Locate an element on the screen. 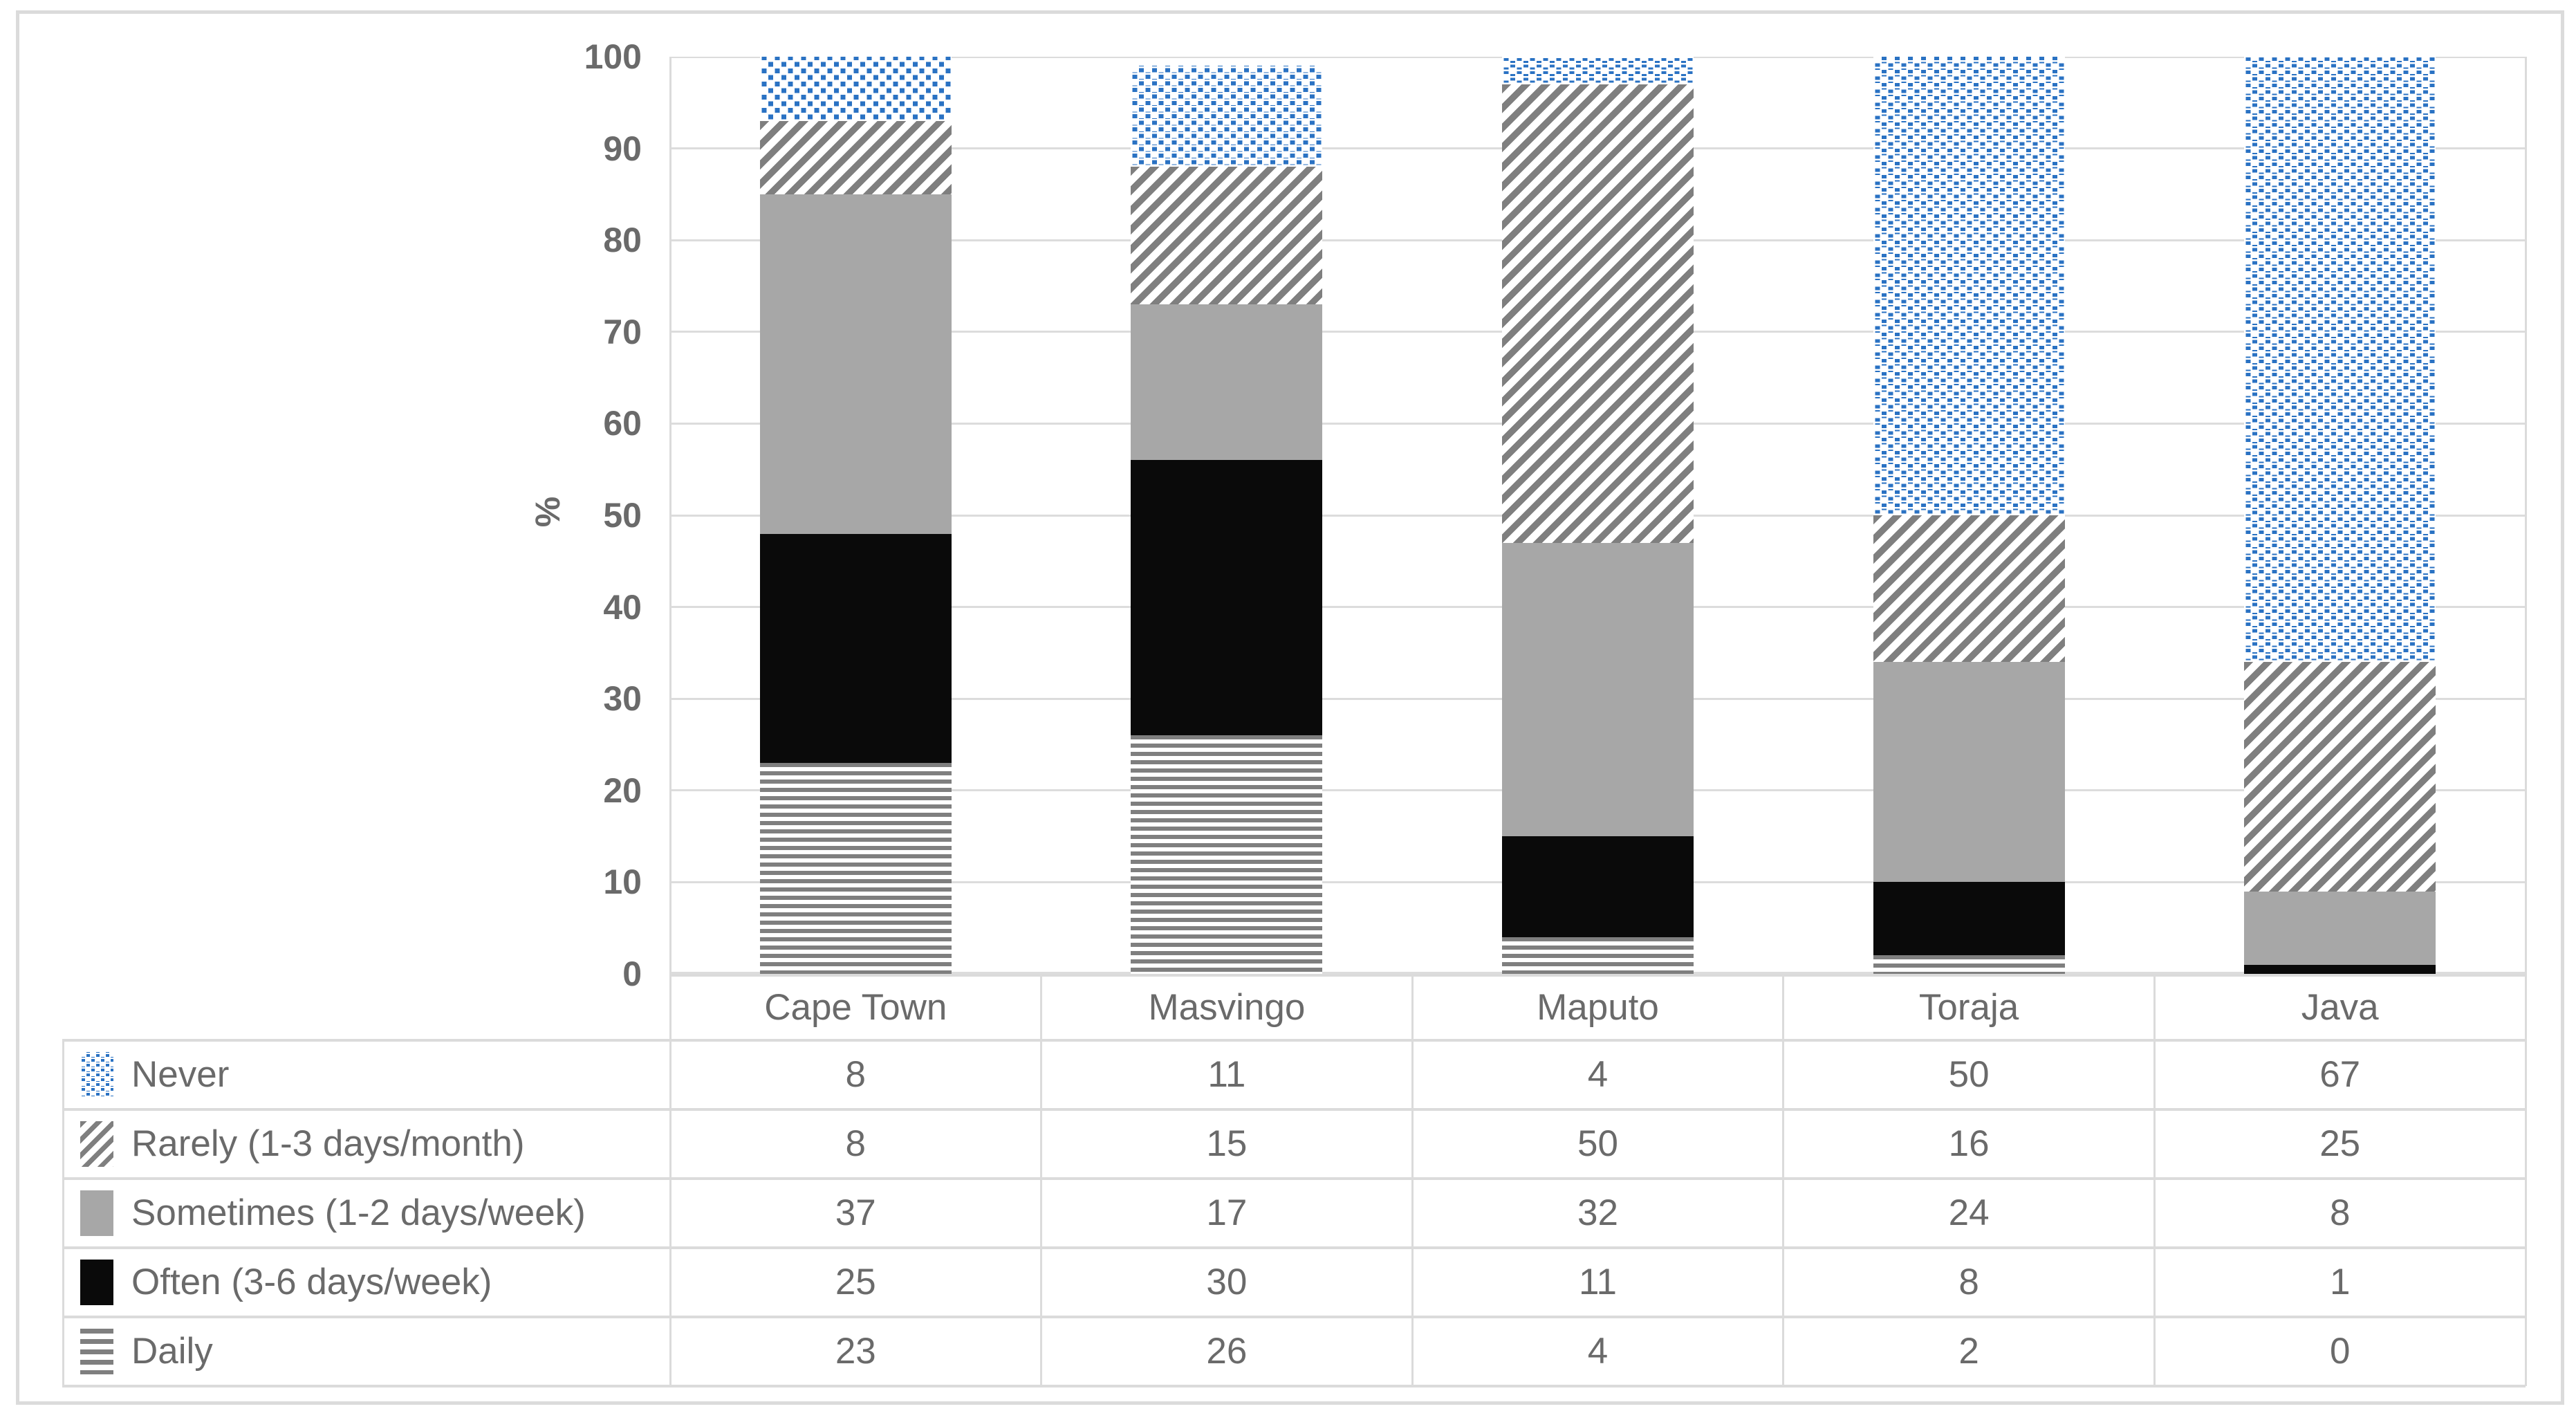 The width and height of the screenshot is (2576, 1420). value-cell-java-often-3-6-days-week: 1 is located at coordinates (2340, 1281).